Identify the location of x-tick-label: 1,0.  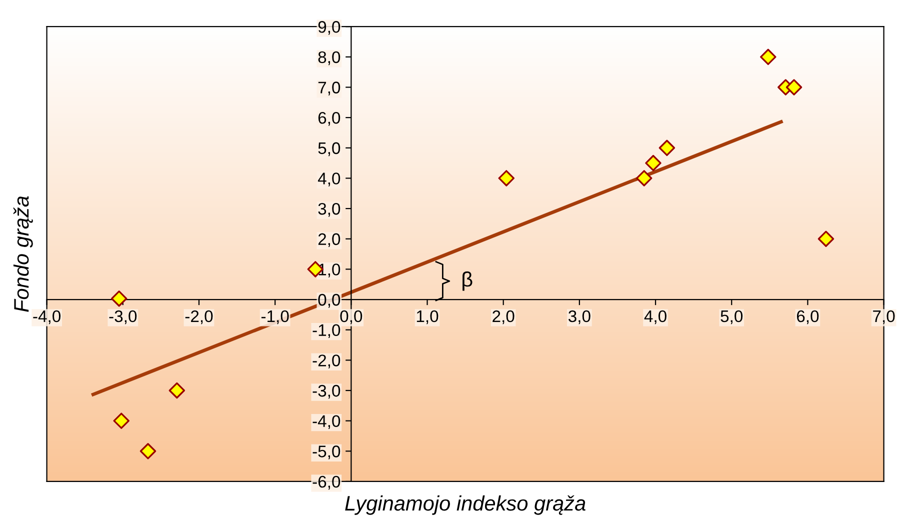
(427, 317).